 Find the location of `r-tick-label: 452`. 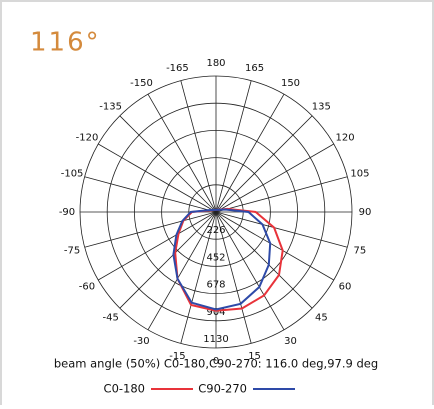

r-tick-label: 452 is located at coordinates (215, 257).